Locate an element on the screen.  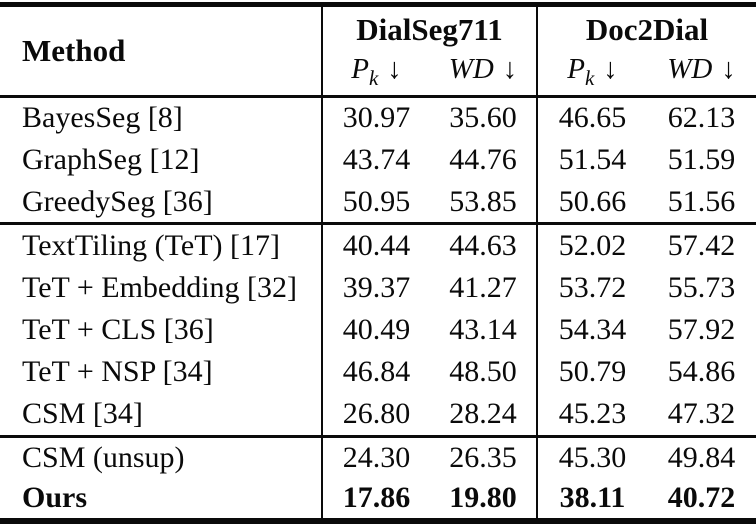
column-group-doc2dial: Doc2Dial is located at coordinates (645, 28).